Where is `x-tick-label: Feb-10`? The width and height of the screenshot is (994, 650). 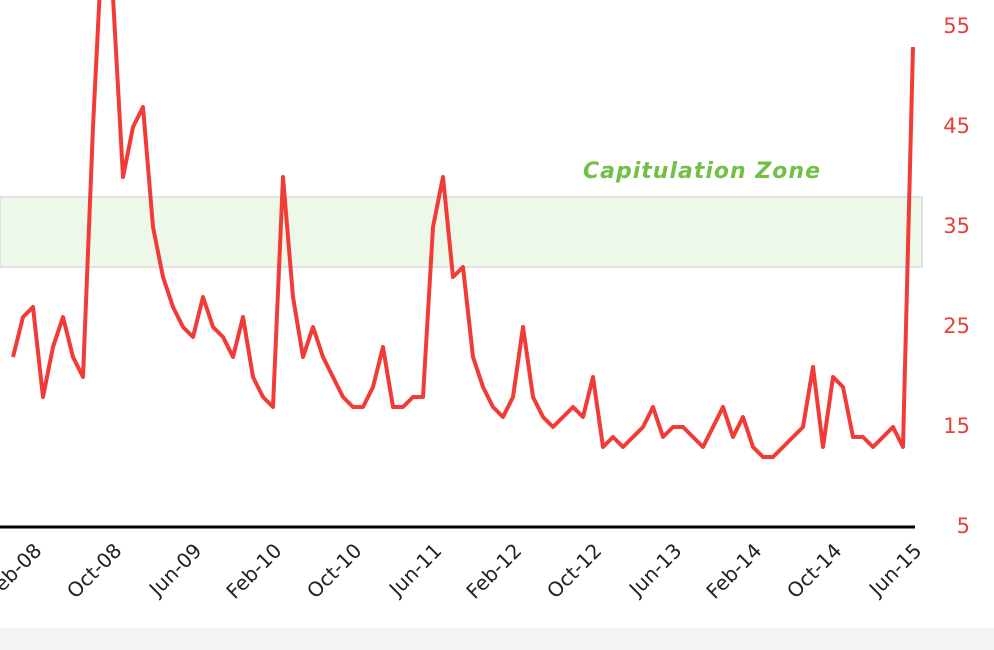 x-tick-label: Feb-10 is located at coordinates (253, 570).